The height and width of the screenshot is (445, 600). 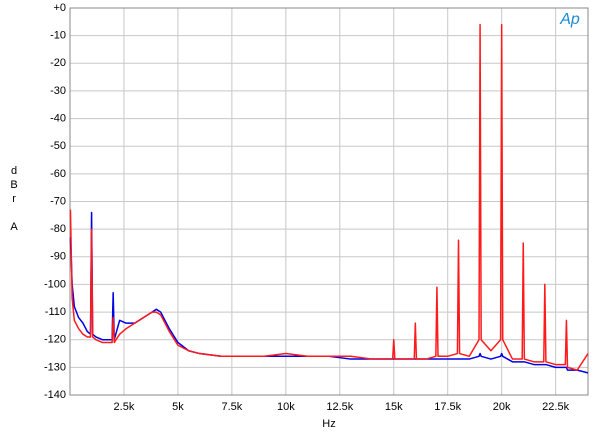 What do you see at coordinates (394, 407) in the screenshot?
I see `x-tick-label: 15k` at bounding box center [394, 407].